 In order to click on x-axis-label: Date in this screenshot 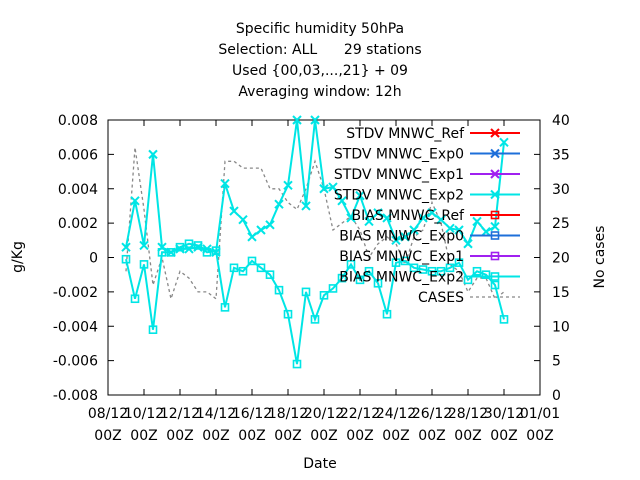, I will do `click(319, 464)`.